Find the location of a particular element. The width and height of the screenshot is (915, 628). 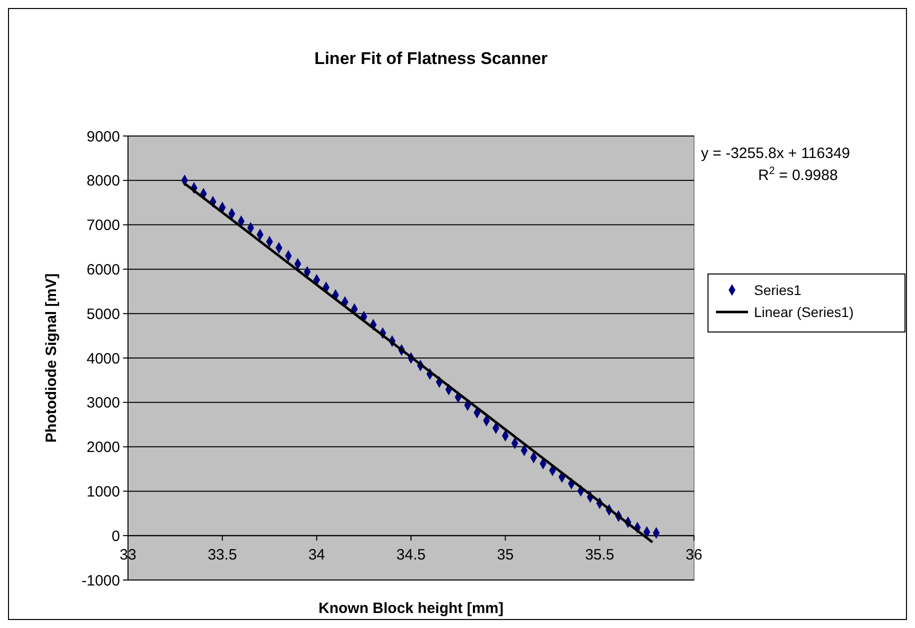

x-tick-label: 35 is located at coordinates (505, 555).